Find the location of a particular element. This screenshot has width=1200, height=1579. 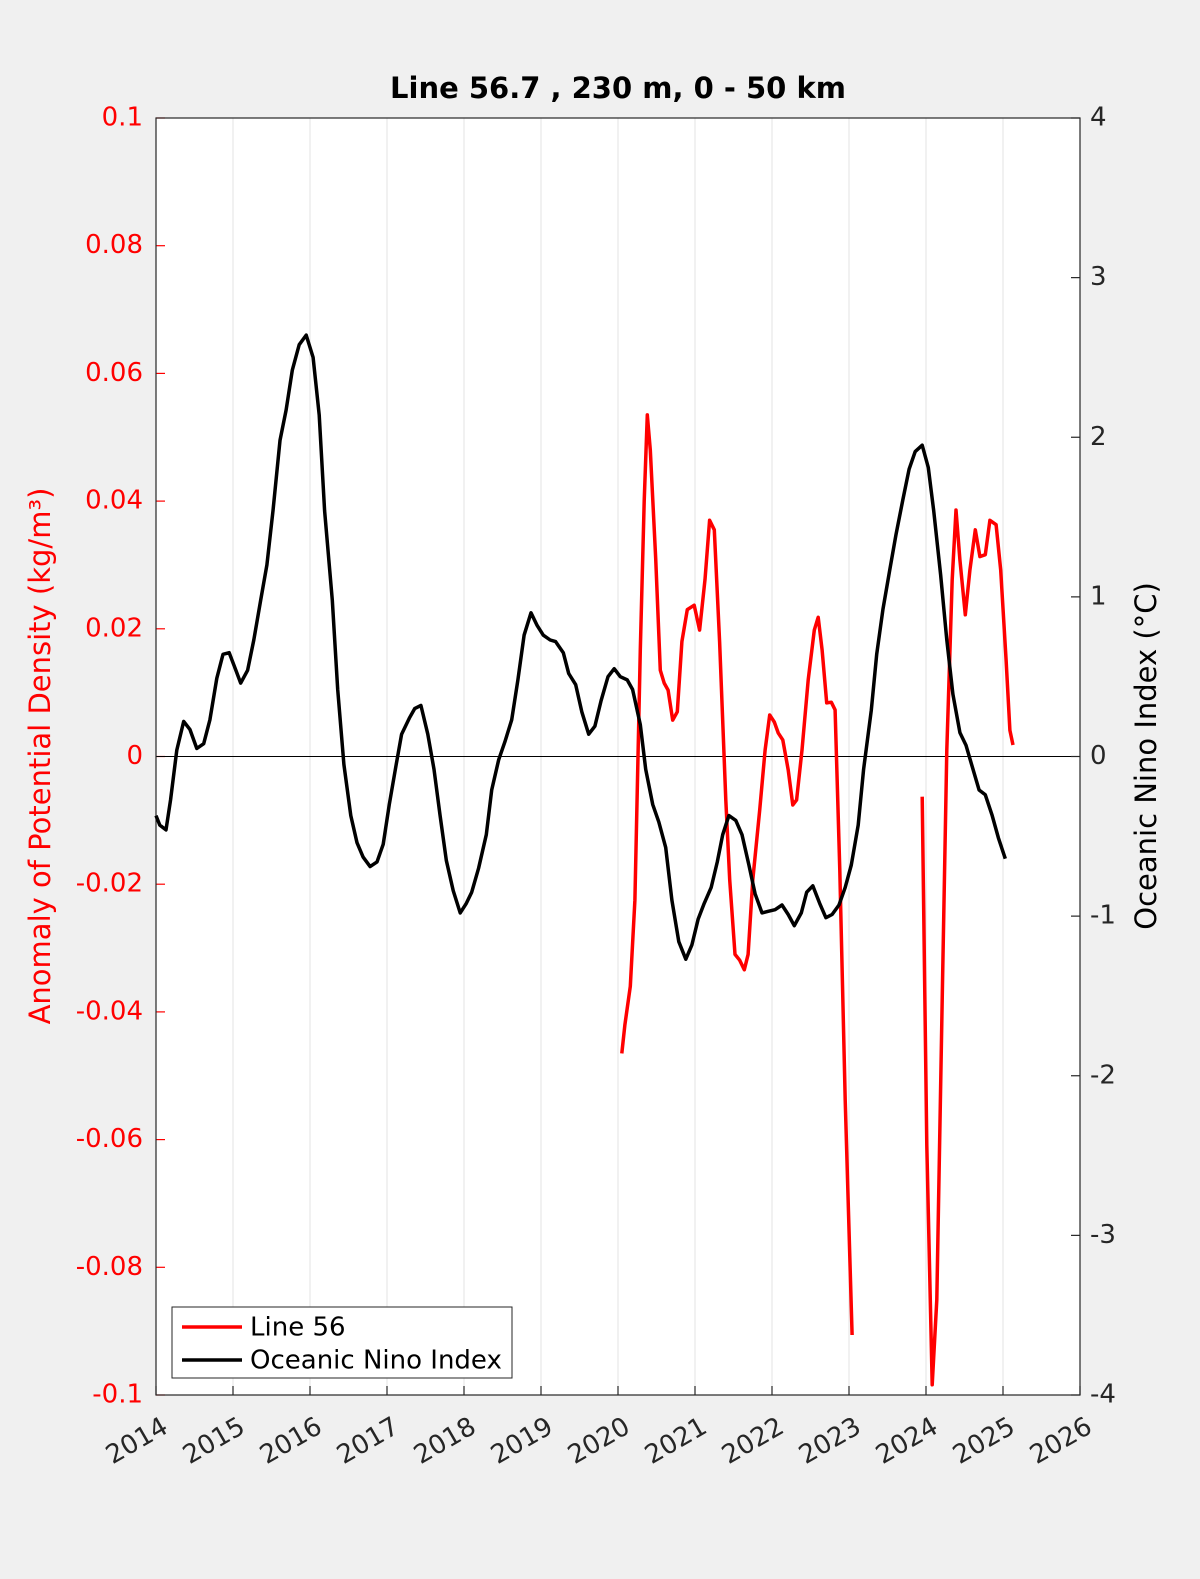

y2-tick-label: 2 is located at coordinates (1098, 437).